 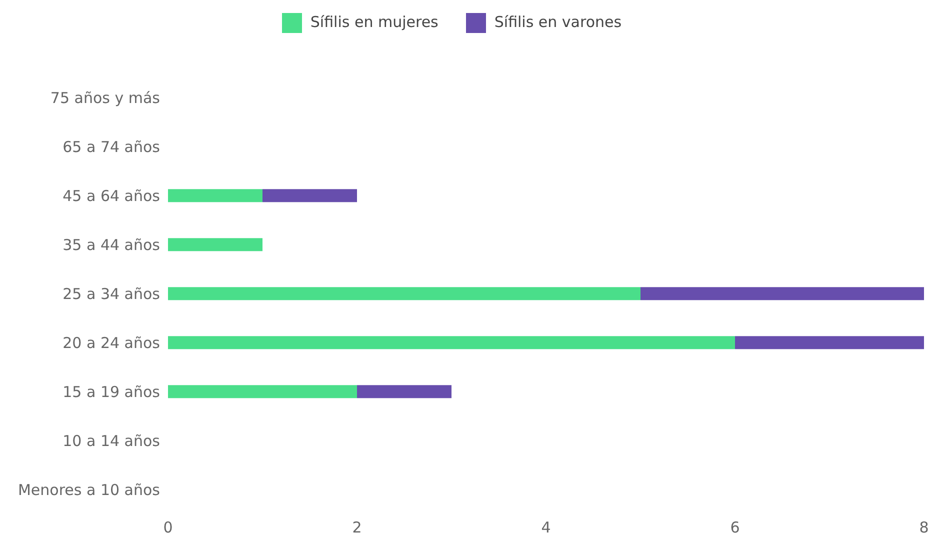 I want to click on x-tick-label: 4, so click(x=546, y=527).